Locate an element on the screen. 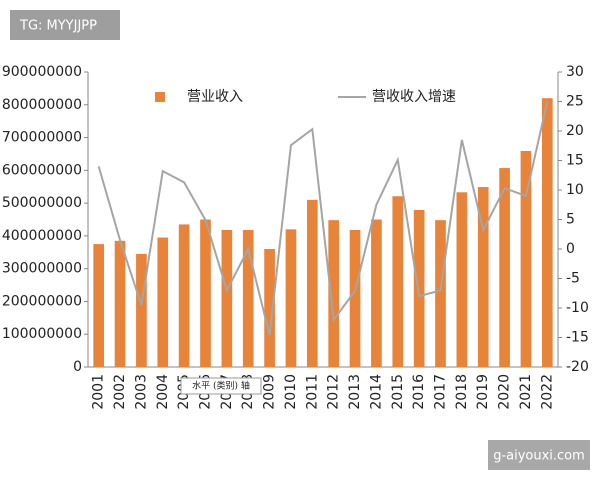 The image size is (600, 484). x-tick-label: 2011 is located at coordinates (312, 392).